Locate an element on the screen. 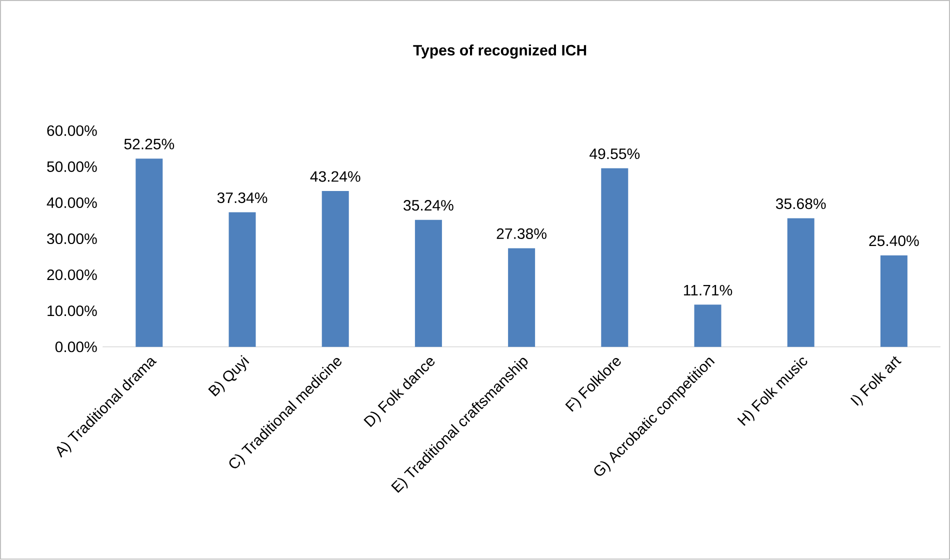 The width and height of the screenshot is (950, 560). y-tick-label: 40.00% is located at coordinates (71, 203).